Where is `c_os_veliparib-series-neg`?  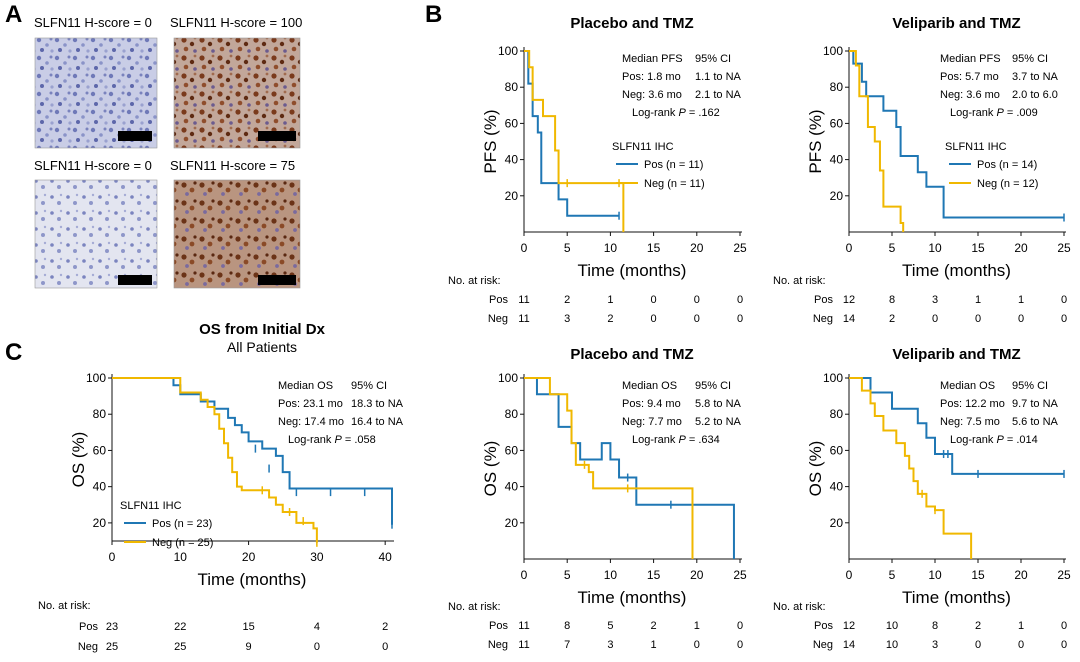 c_os_veliparib-series-neg is located at coordinates (911, 468).